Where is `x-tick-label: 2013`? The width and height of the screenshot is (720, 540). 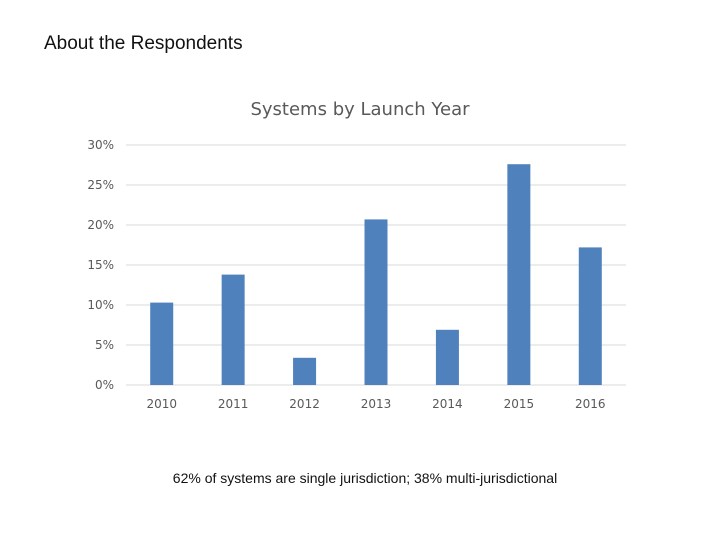 x-tick-label: 2013 is located at coordinates (376, 404).